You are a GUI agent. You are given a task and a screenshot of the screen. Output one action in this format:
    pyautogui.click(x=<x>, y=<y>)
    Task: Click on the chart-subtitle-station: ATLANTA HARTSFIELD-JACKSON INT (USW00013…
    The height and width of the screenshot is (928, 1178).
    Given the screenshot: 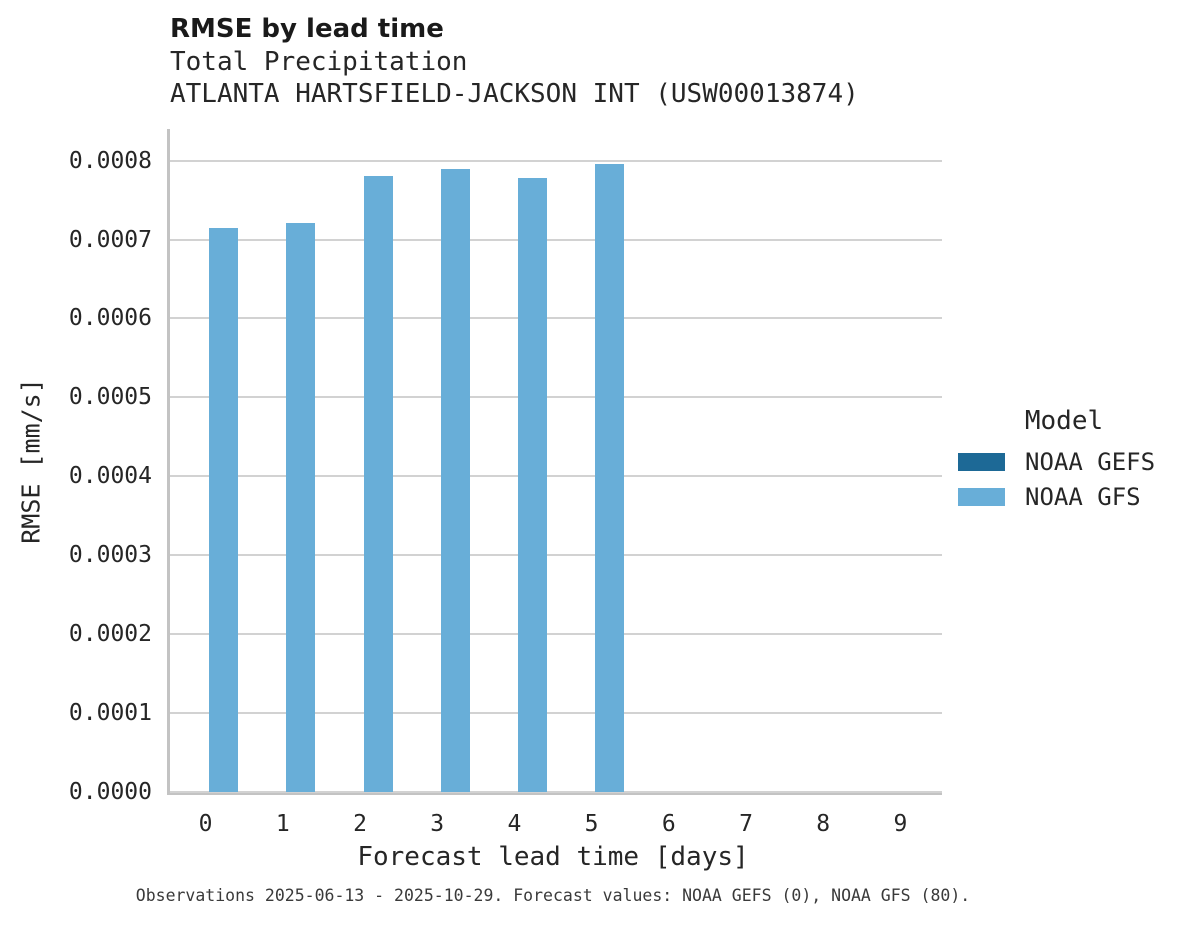 What is the action you would take?
    pyautogui.click(x=514, y=94)
    